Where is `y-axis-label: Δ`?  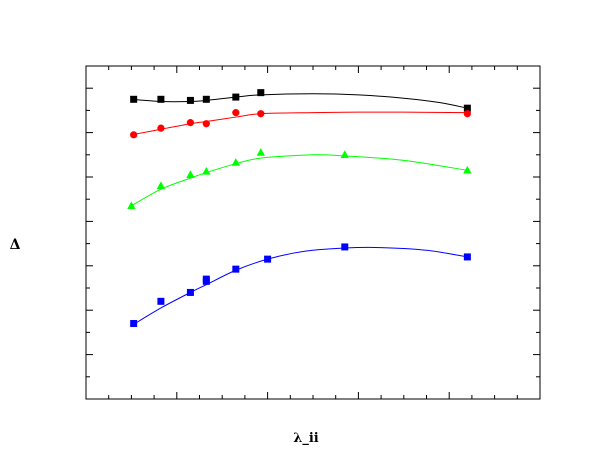 y-axis-label: Δ is located at coordinates (15, 245).